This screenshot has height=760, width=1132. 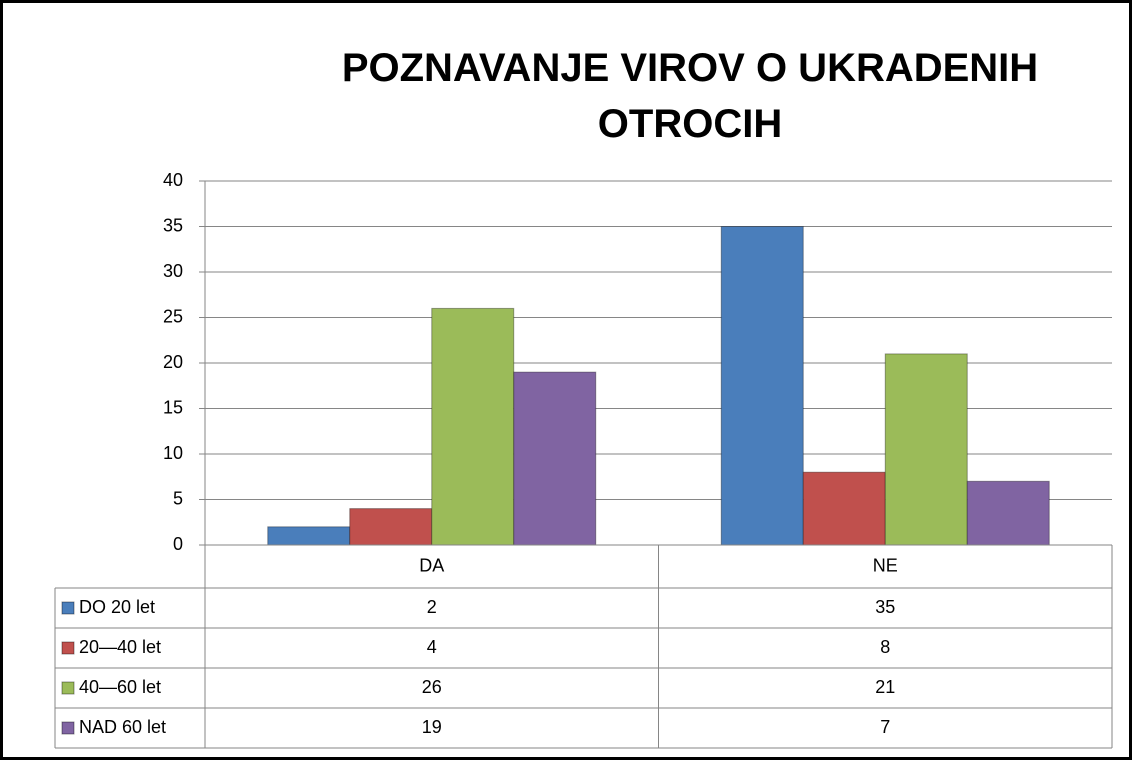 What do you see at coordinates (885, 687) in the screenshot?
I see `table-value: 21` at bounding box center [885, 687].